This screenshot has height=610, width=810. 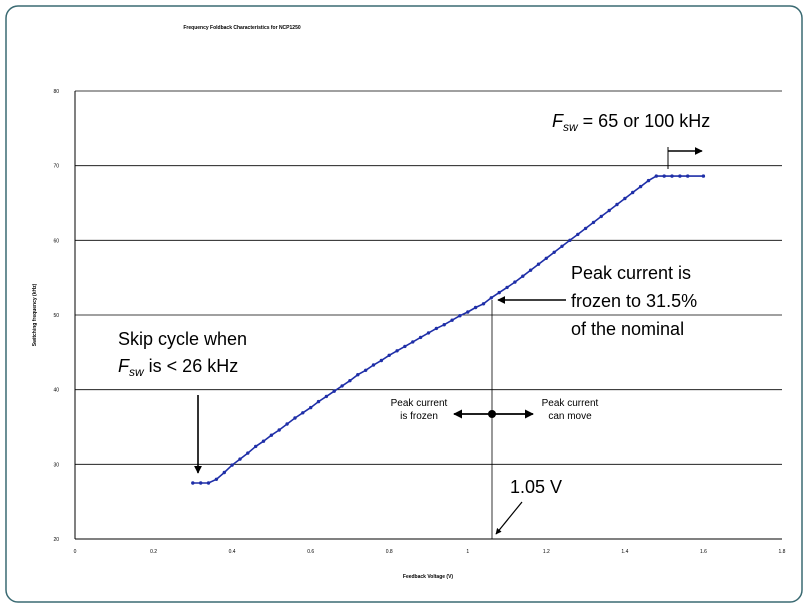 What do you see at coordinates (536, 487) in the screenshot?
I see `voltage-marker-label: 1.05 V` at bounding box center [536, 487].